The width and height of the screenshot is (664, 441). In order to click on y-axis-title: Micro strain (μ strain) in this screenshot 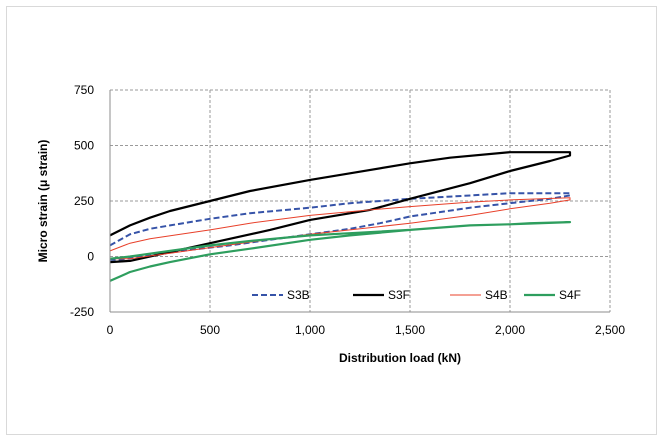, I will do `click(43, 201)`.